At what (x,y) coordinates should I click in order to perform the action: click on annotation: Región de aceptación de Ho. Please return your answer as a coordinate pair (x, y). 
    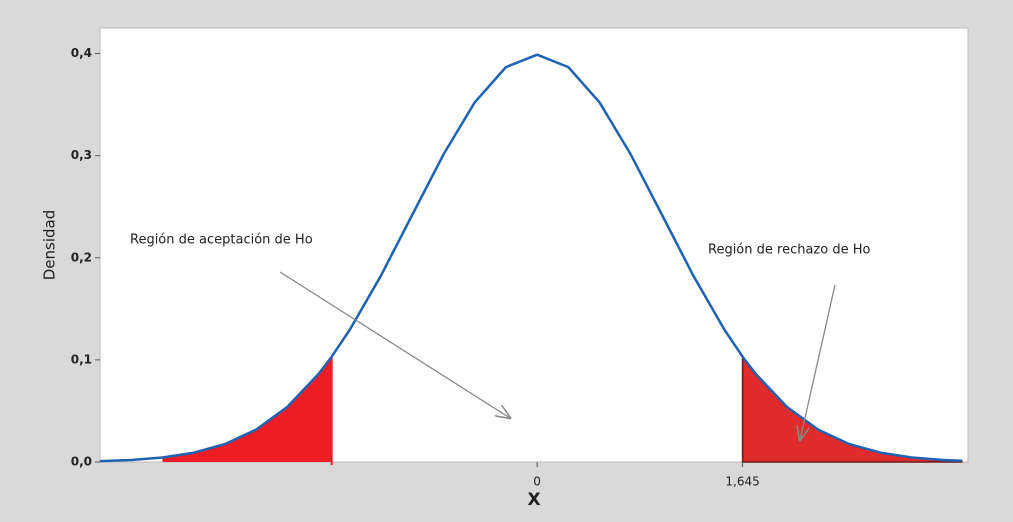
    Looking at the image, I should click on (221, 240).